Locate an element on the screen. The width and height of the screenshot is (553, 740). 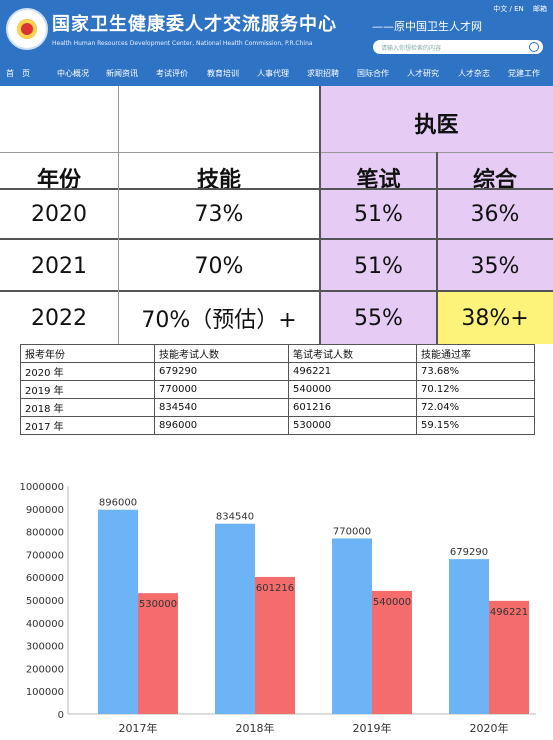
row-comprehensive: 35% is located at coordinates (495, 266).